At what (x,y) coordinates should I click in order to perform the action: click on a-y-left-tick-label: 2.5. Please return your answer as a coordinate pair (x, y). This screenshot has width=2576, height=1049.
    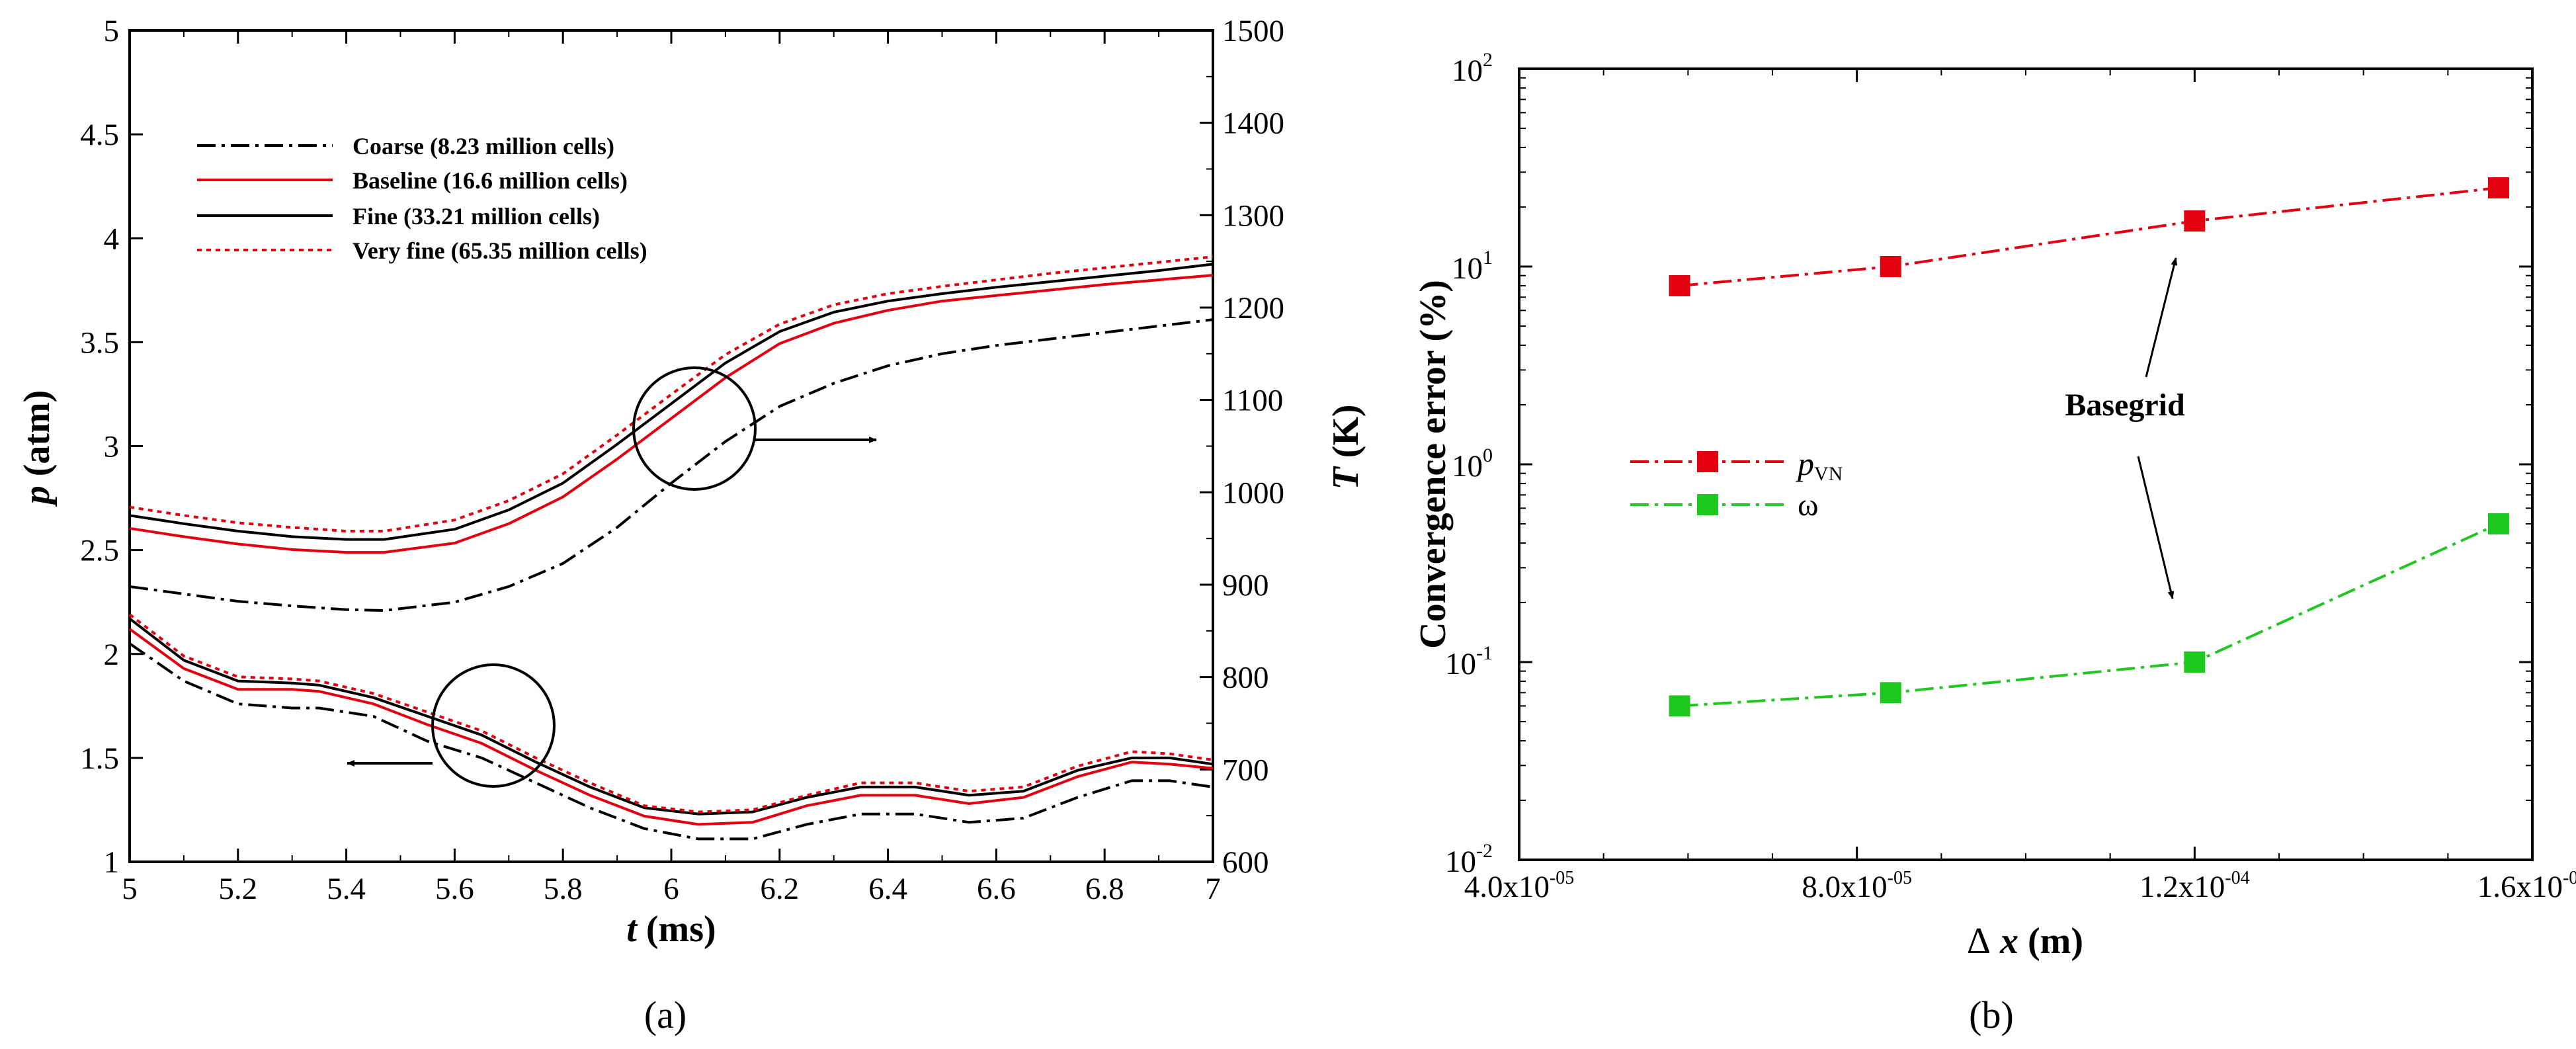
    Looking at the image, I should click on (99, 551).